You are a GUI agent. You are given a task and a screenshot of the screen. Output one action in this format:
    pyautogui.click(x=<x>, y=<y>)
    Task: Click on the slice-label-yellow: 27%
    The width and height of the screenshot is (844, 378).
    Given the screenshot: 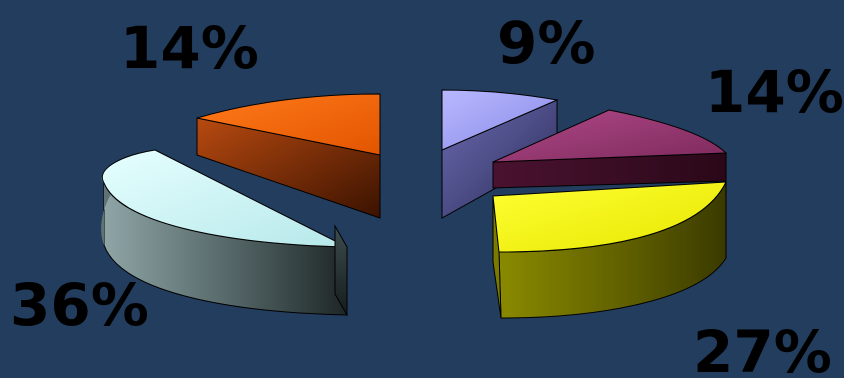 What is the action you would take?
    pyautogui.click(x=762, y=348)
    